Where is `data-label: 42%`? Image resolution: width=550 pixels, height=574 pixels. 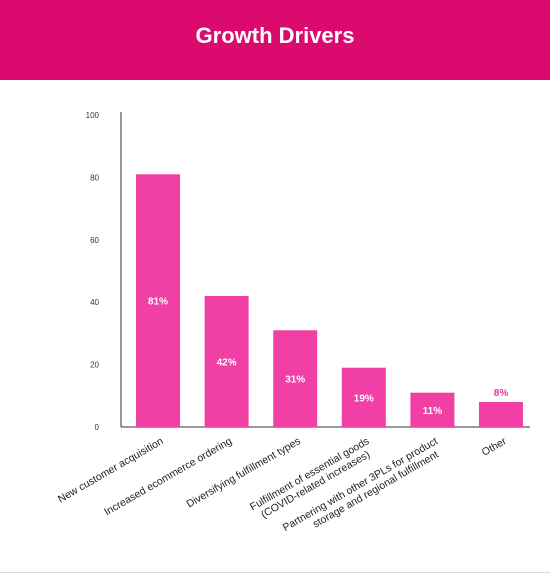
data-label: 42% is located at coordinates (227, 362).